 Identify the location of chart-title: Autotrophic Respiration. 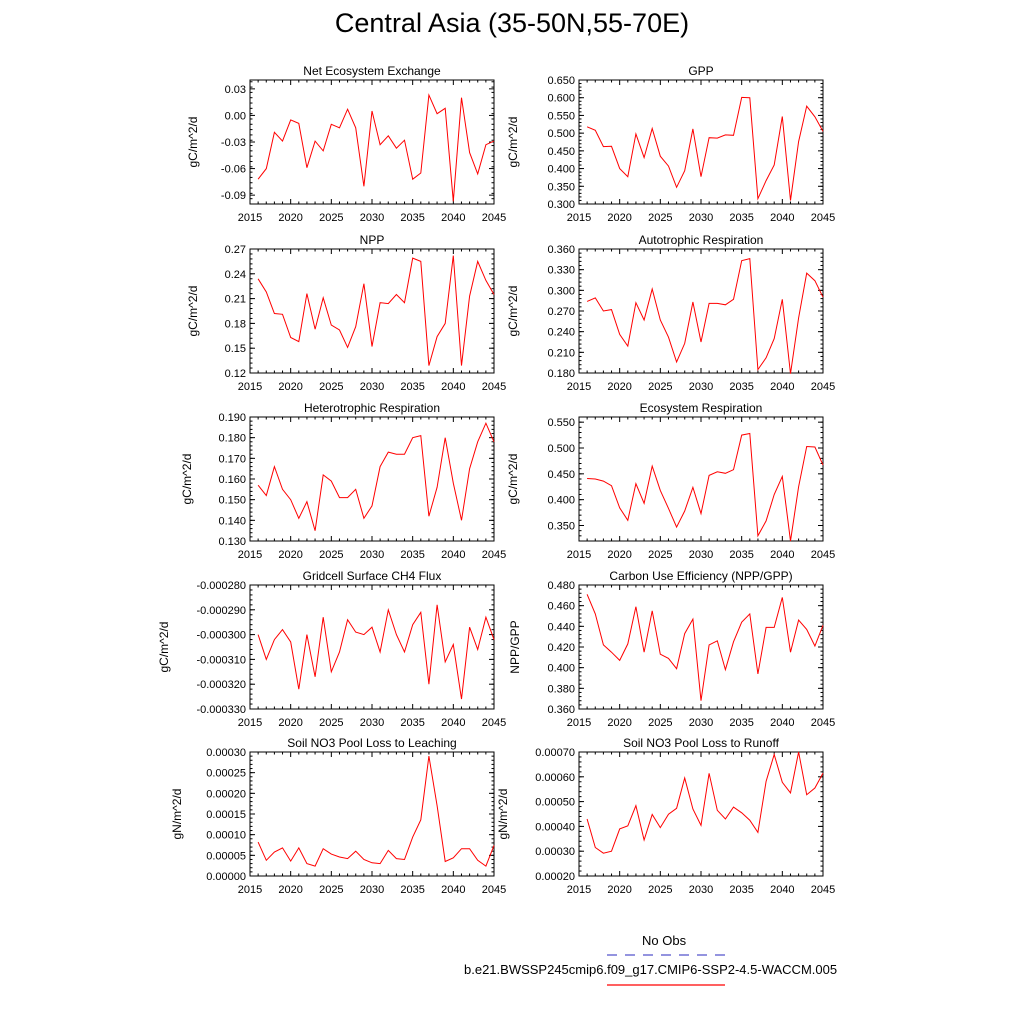
(701, 240).